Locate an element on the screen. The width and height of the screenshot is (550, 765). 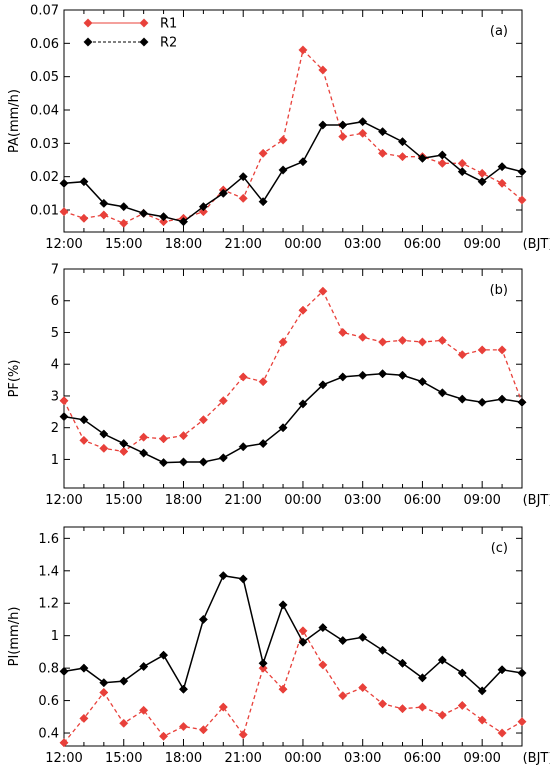
legend-label-r2: R2 is located at coordinates (168, 43).